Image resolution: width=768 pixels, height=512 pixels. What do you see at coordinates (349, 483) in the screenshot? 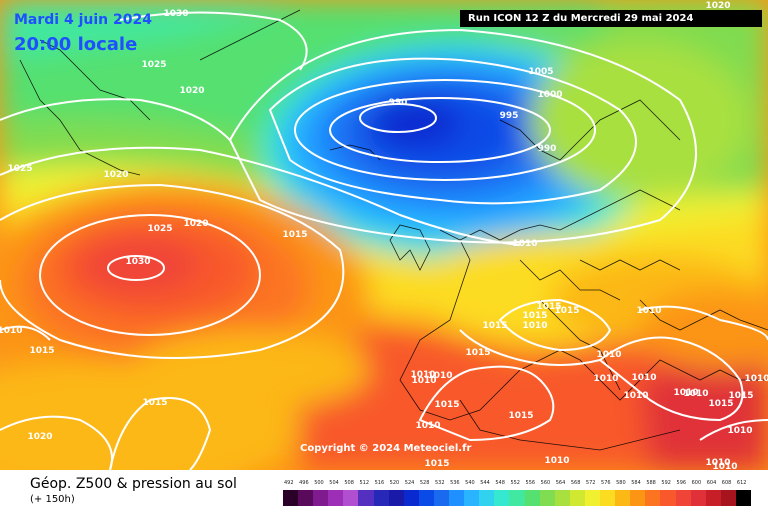
I see `legend-tick-label: 508` at bounding box center [349, 483].